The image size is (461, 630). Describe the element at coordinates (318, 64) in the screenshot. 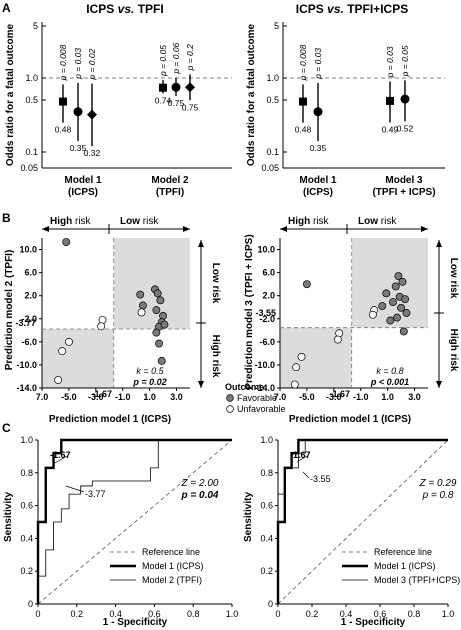

I see `p-value-label: p = 0.03` at that location.